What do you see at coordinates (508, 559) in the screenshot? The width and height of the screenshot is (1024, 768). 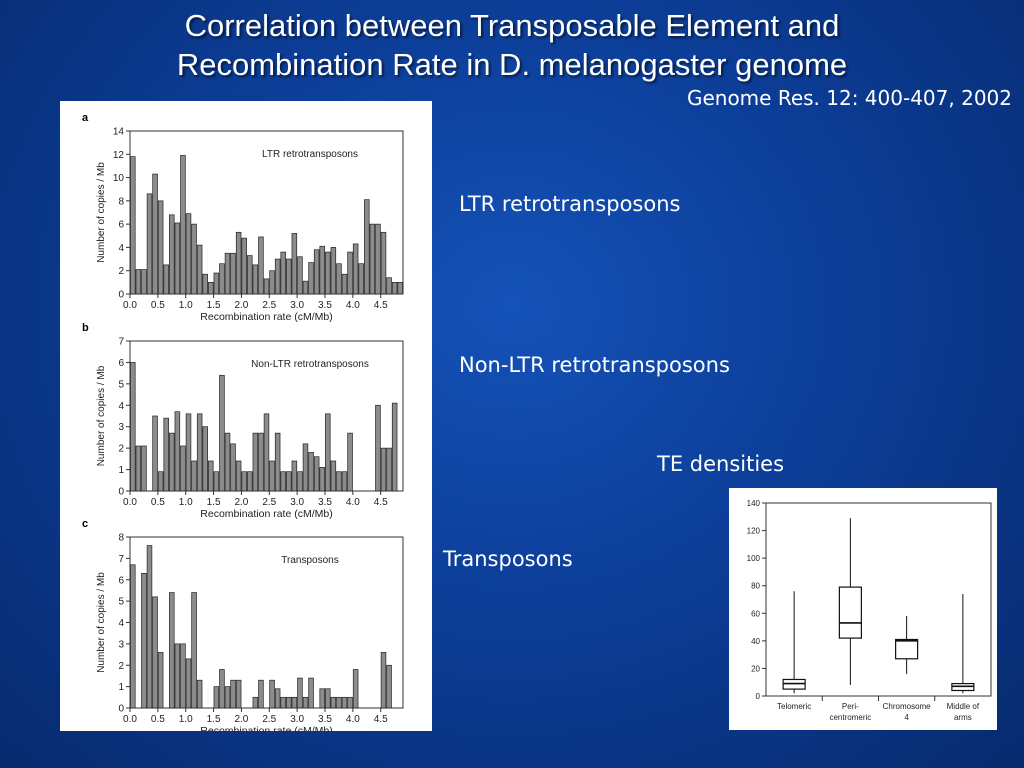 I see `label-transposons: Transposons` at bounding box center [508, 559].